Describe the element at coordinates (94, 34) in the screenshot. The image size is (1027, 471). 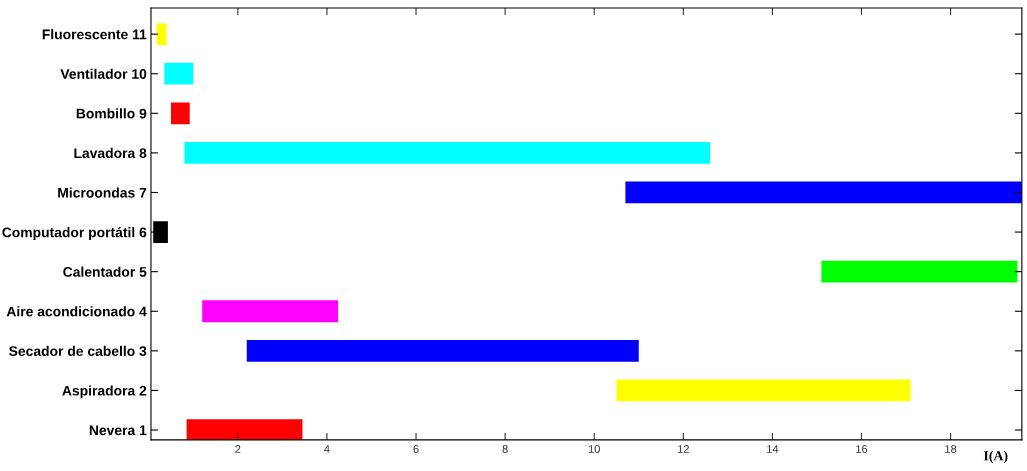
I see `y-tick-label: Fluorescente 11` at that location.